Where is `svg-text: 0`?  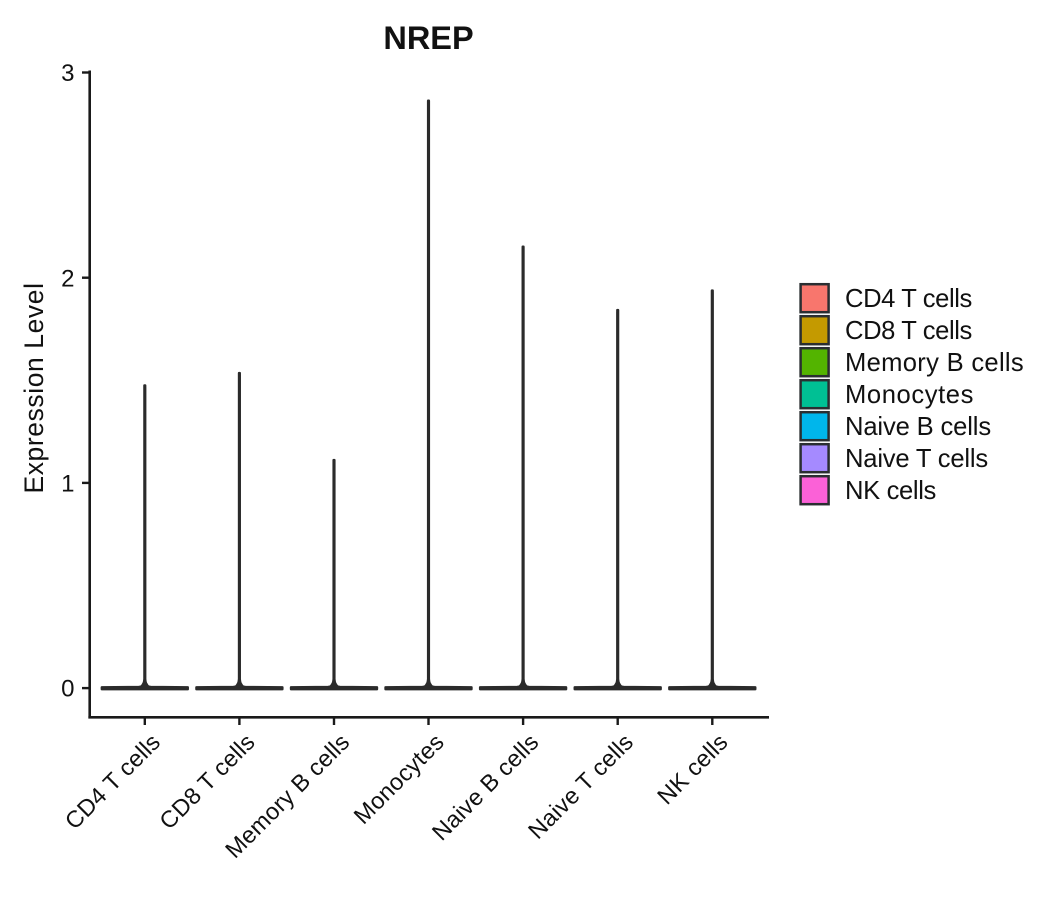 svg-text: 0 is located at coordinates (67, 689).